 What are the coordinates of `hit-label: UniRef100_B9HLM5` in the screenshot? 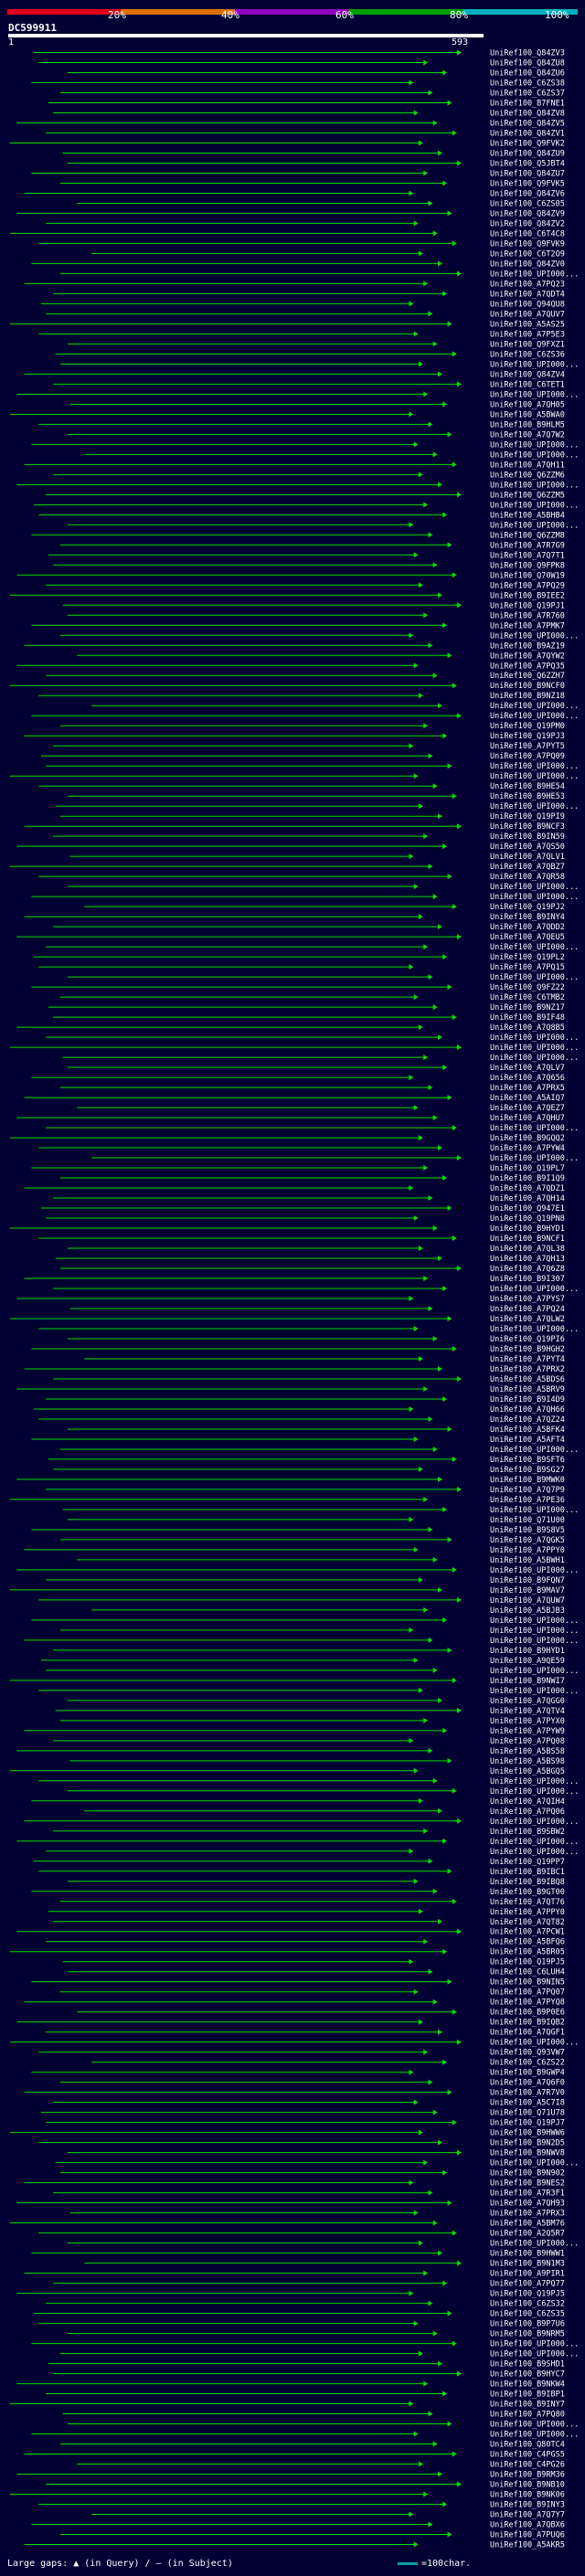 It's located at (528, 424).